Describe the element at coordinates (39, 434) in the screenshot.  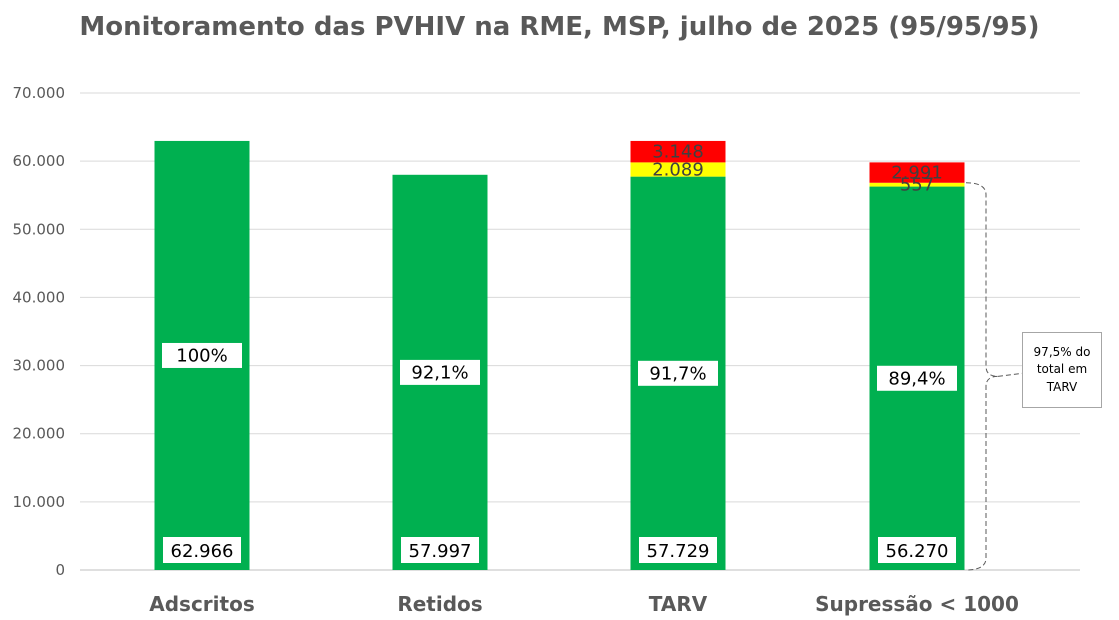
I see `y-tick-label: 20.000` at that location.